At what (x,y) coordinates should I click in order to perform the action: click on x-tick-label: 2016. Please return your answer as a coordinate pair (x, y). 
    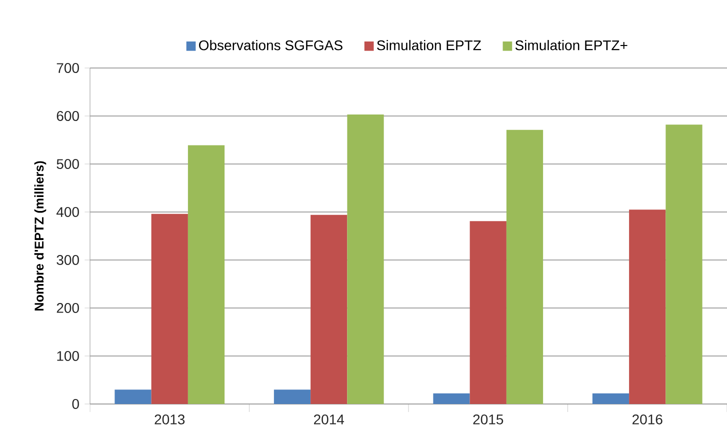
    Looking at the image, I should click on (647, 419).